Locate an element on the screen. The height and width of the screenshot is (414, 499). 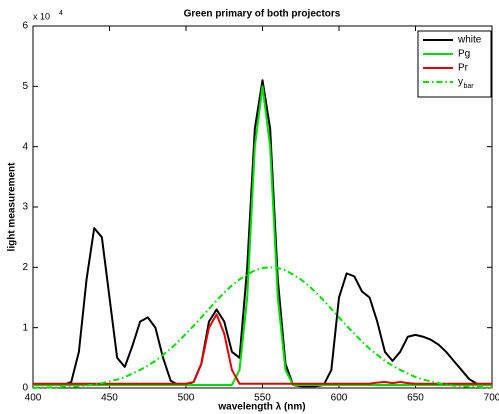
y-tick-label: 5 is located at coordinates (25, 86).